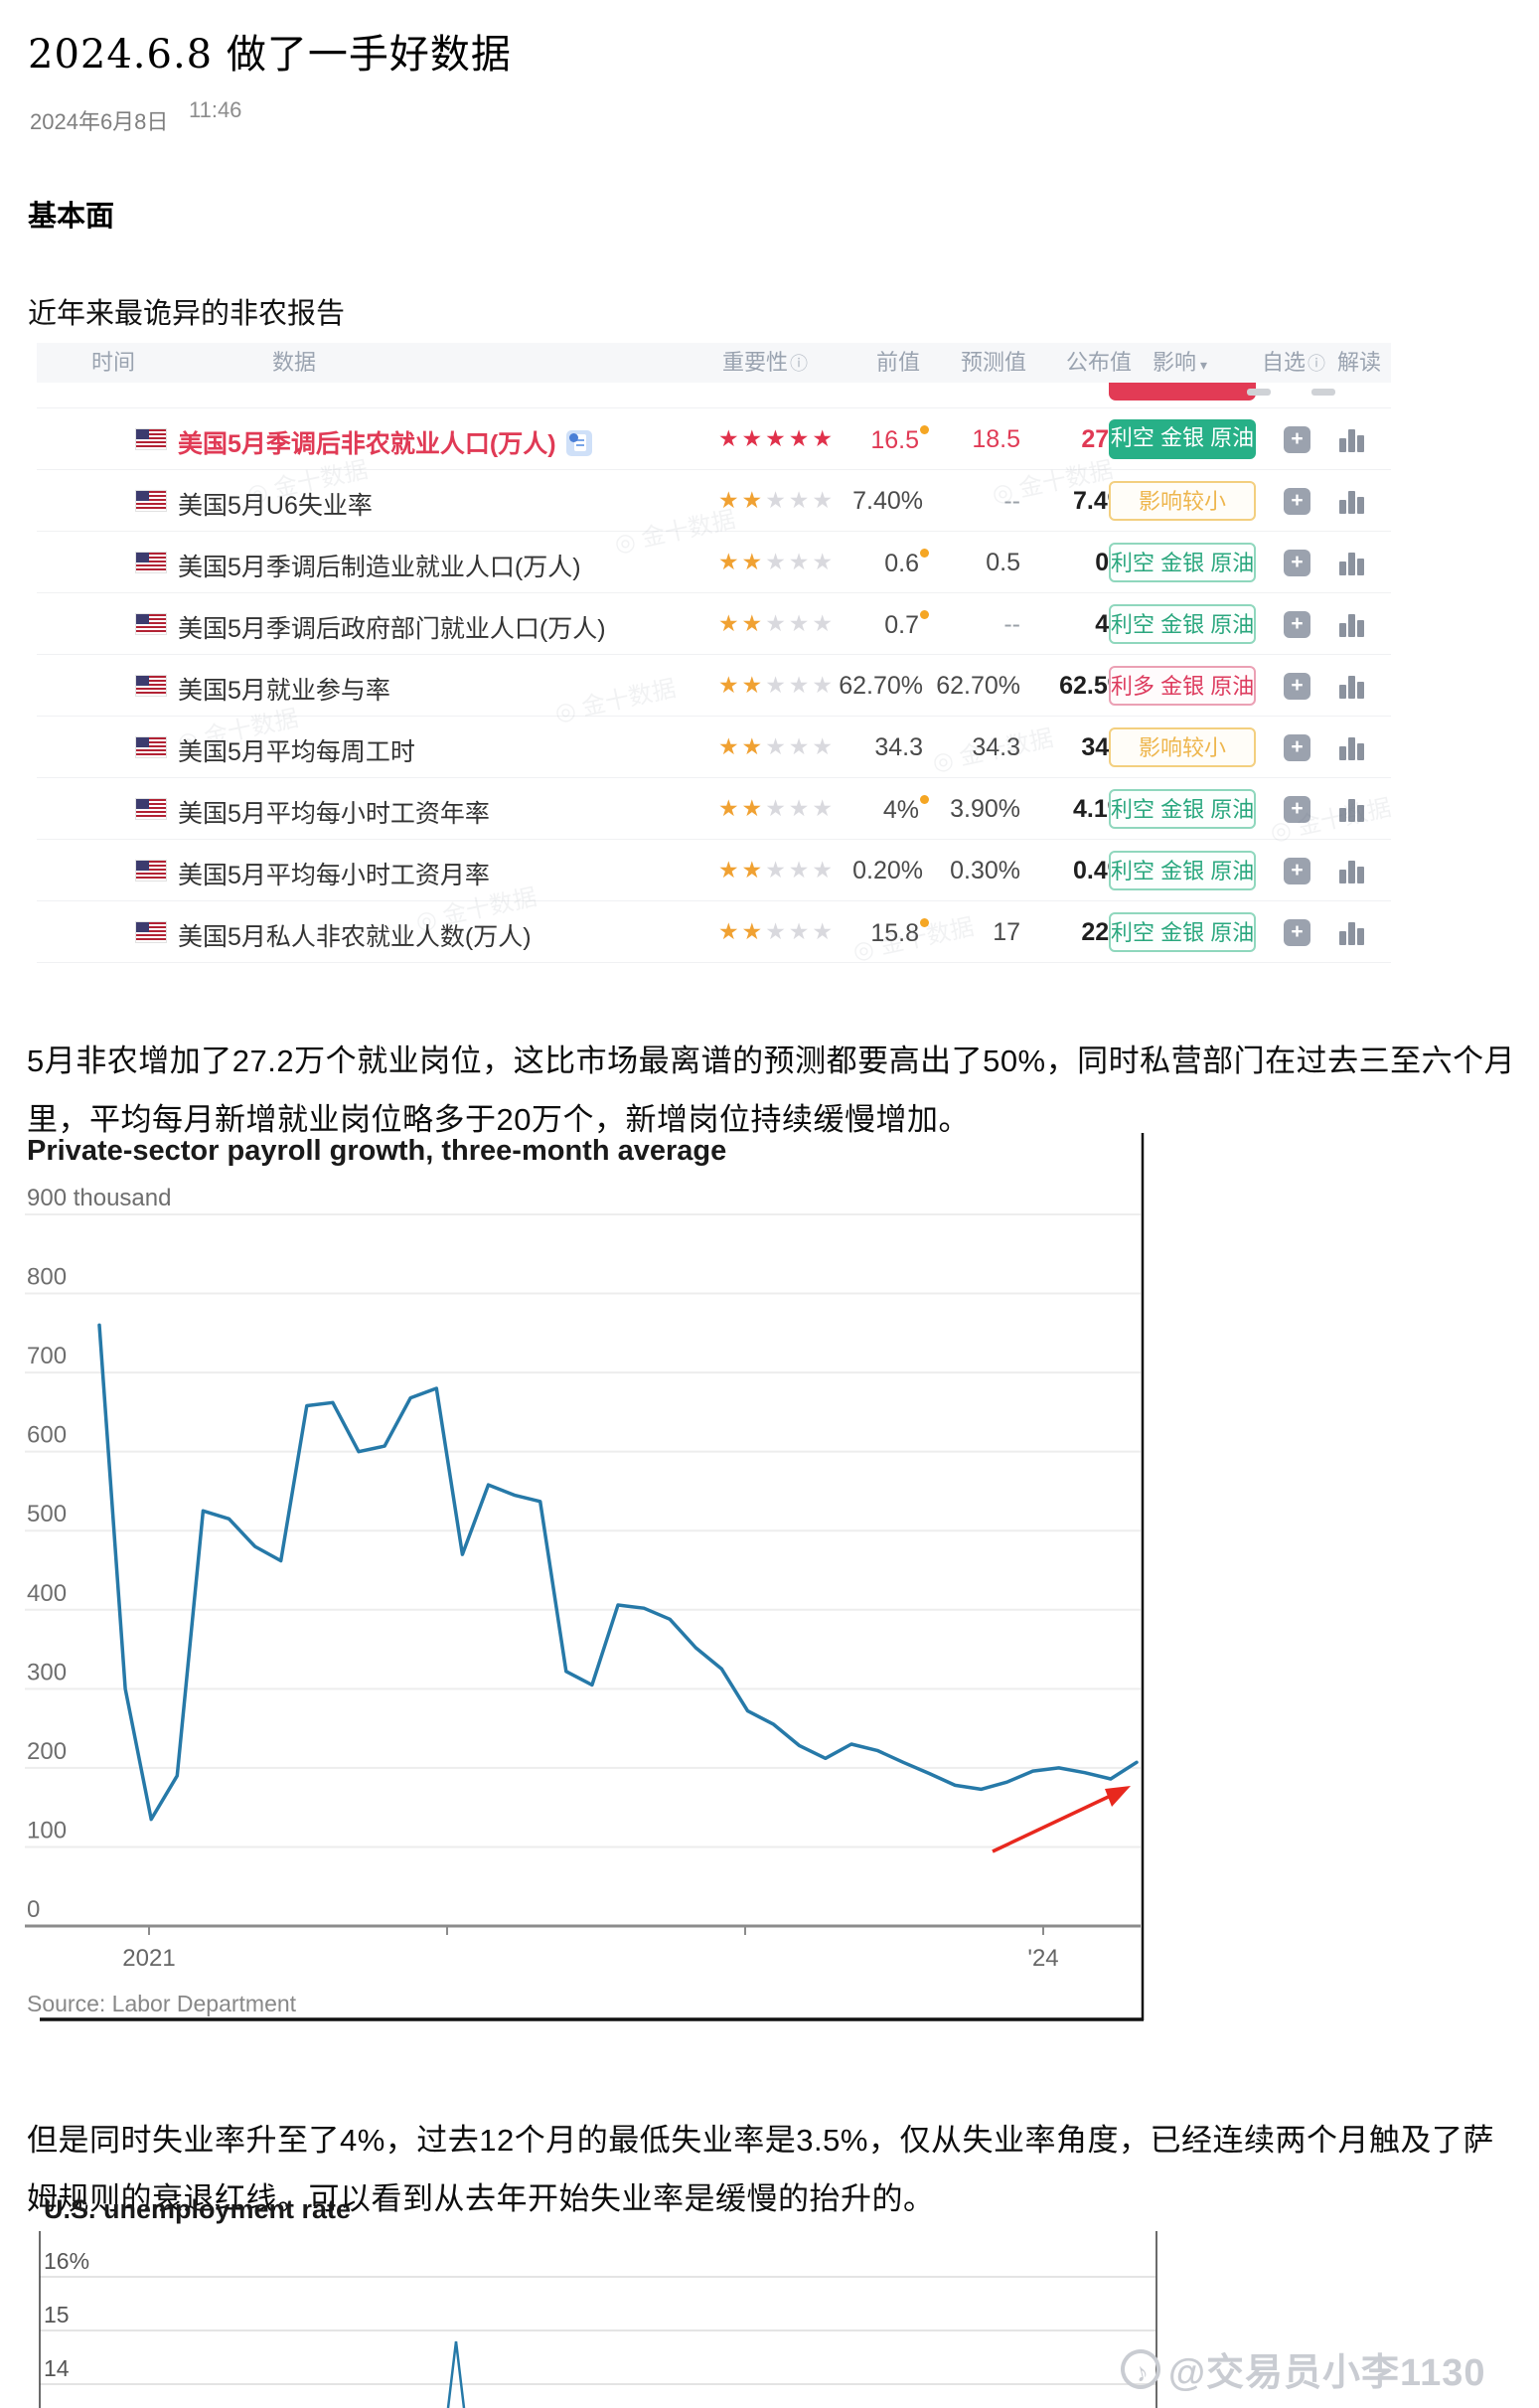 Image resolution: width=1539 pixels, height=2408 pixels. Describe the element at coordinates (47, 1514) in the screenshot. I see `y-axis-label: 500` at that location.